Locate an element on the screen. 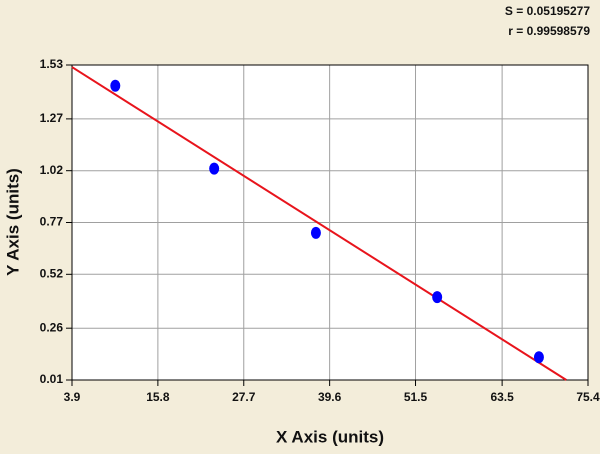 The image size is (600, 454). y-tick-label: 0.26 is located at coordinates (52, 327).